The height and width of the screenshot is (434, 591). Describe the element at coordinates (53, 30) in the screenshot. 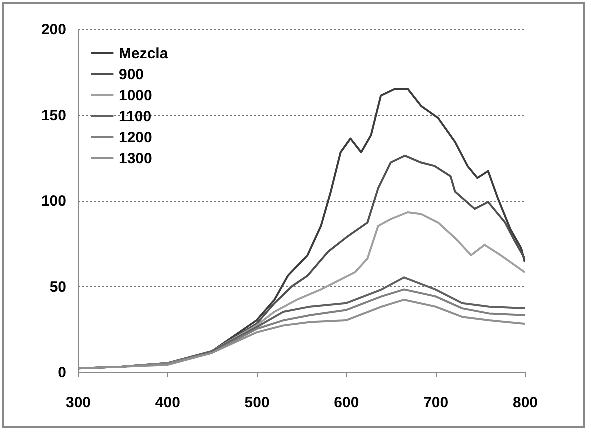

I see `y-tick-label: 200` at that location.